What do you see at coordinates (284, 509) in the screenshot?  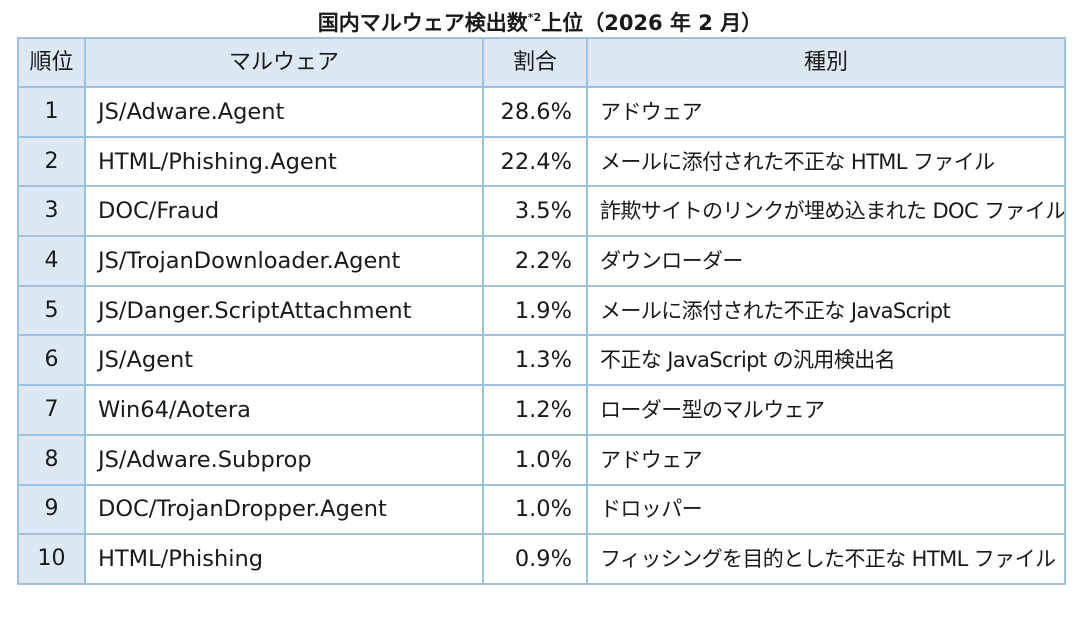 I see `malware-name-cell: DOC/TrojanDropper.Agent` at bounding box center [284, 509].